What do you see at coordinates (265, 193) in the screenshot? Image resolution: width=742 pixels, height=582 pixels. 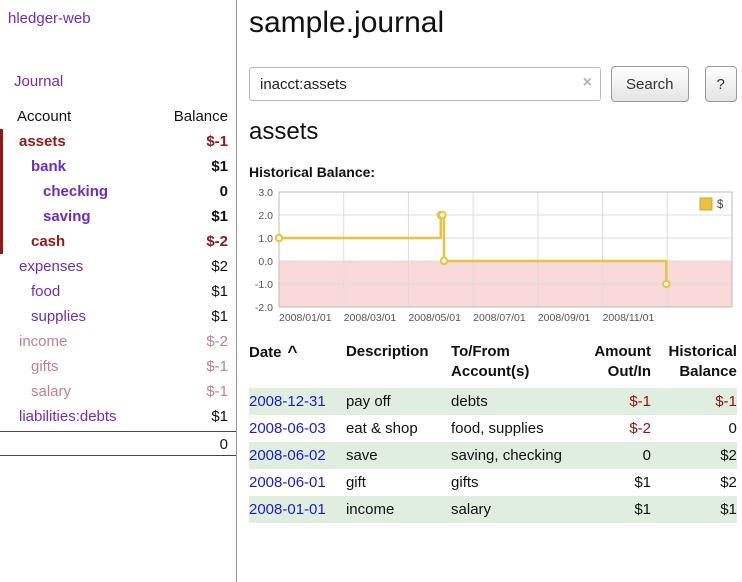 I see `svg-text: 3.0` at bounding box center [265, 193].